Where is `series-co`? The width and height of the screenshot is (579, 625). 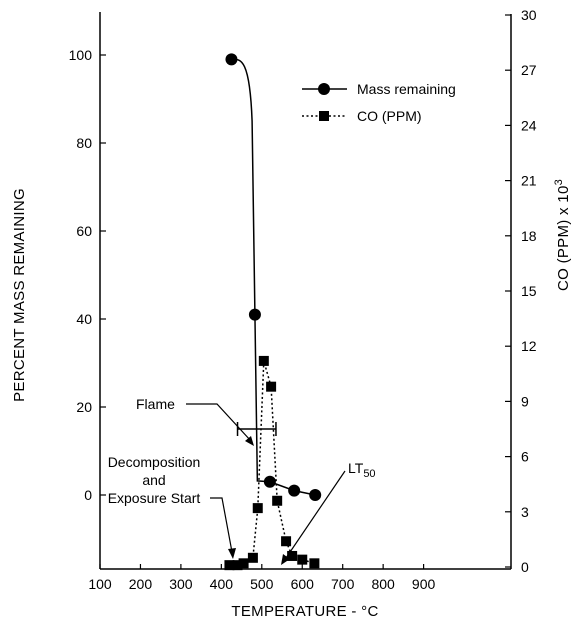
series-co is located at coordinates (272, 463).